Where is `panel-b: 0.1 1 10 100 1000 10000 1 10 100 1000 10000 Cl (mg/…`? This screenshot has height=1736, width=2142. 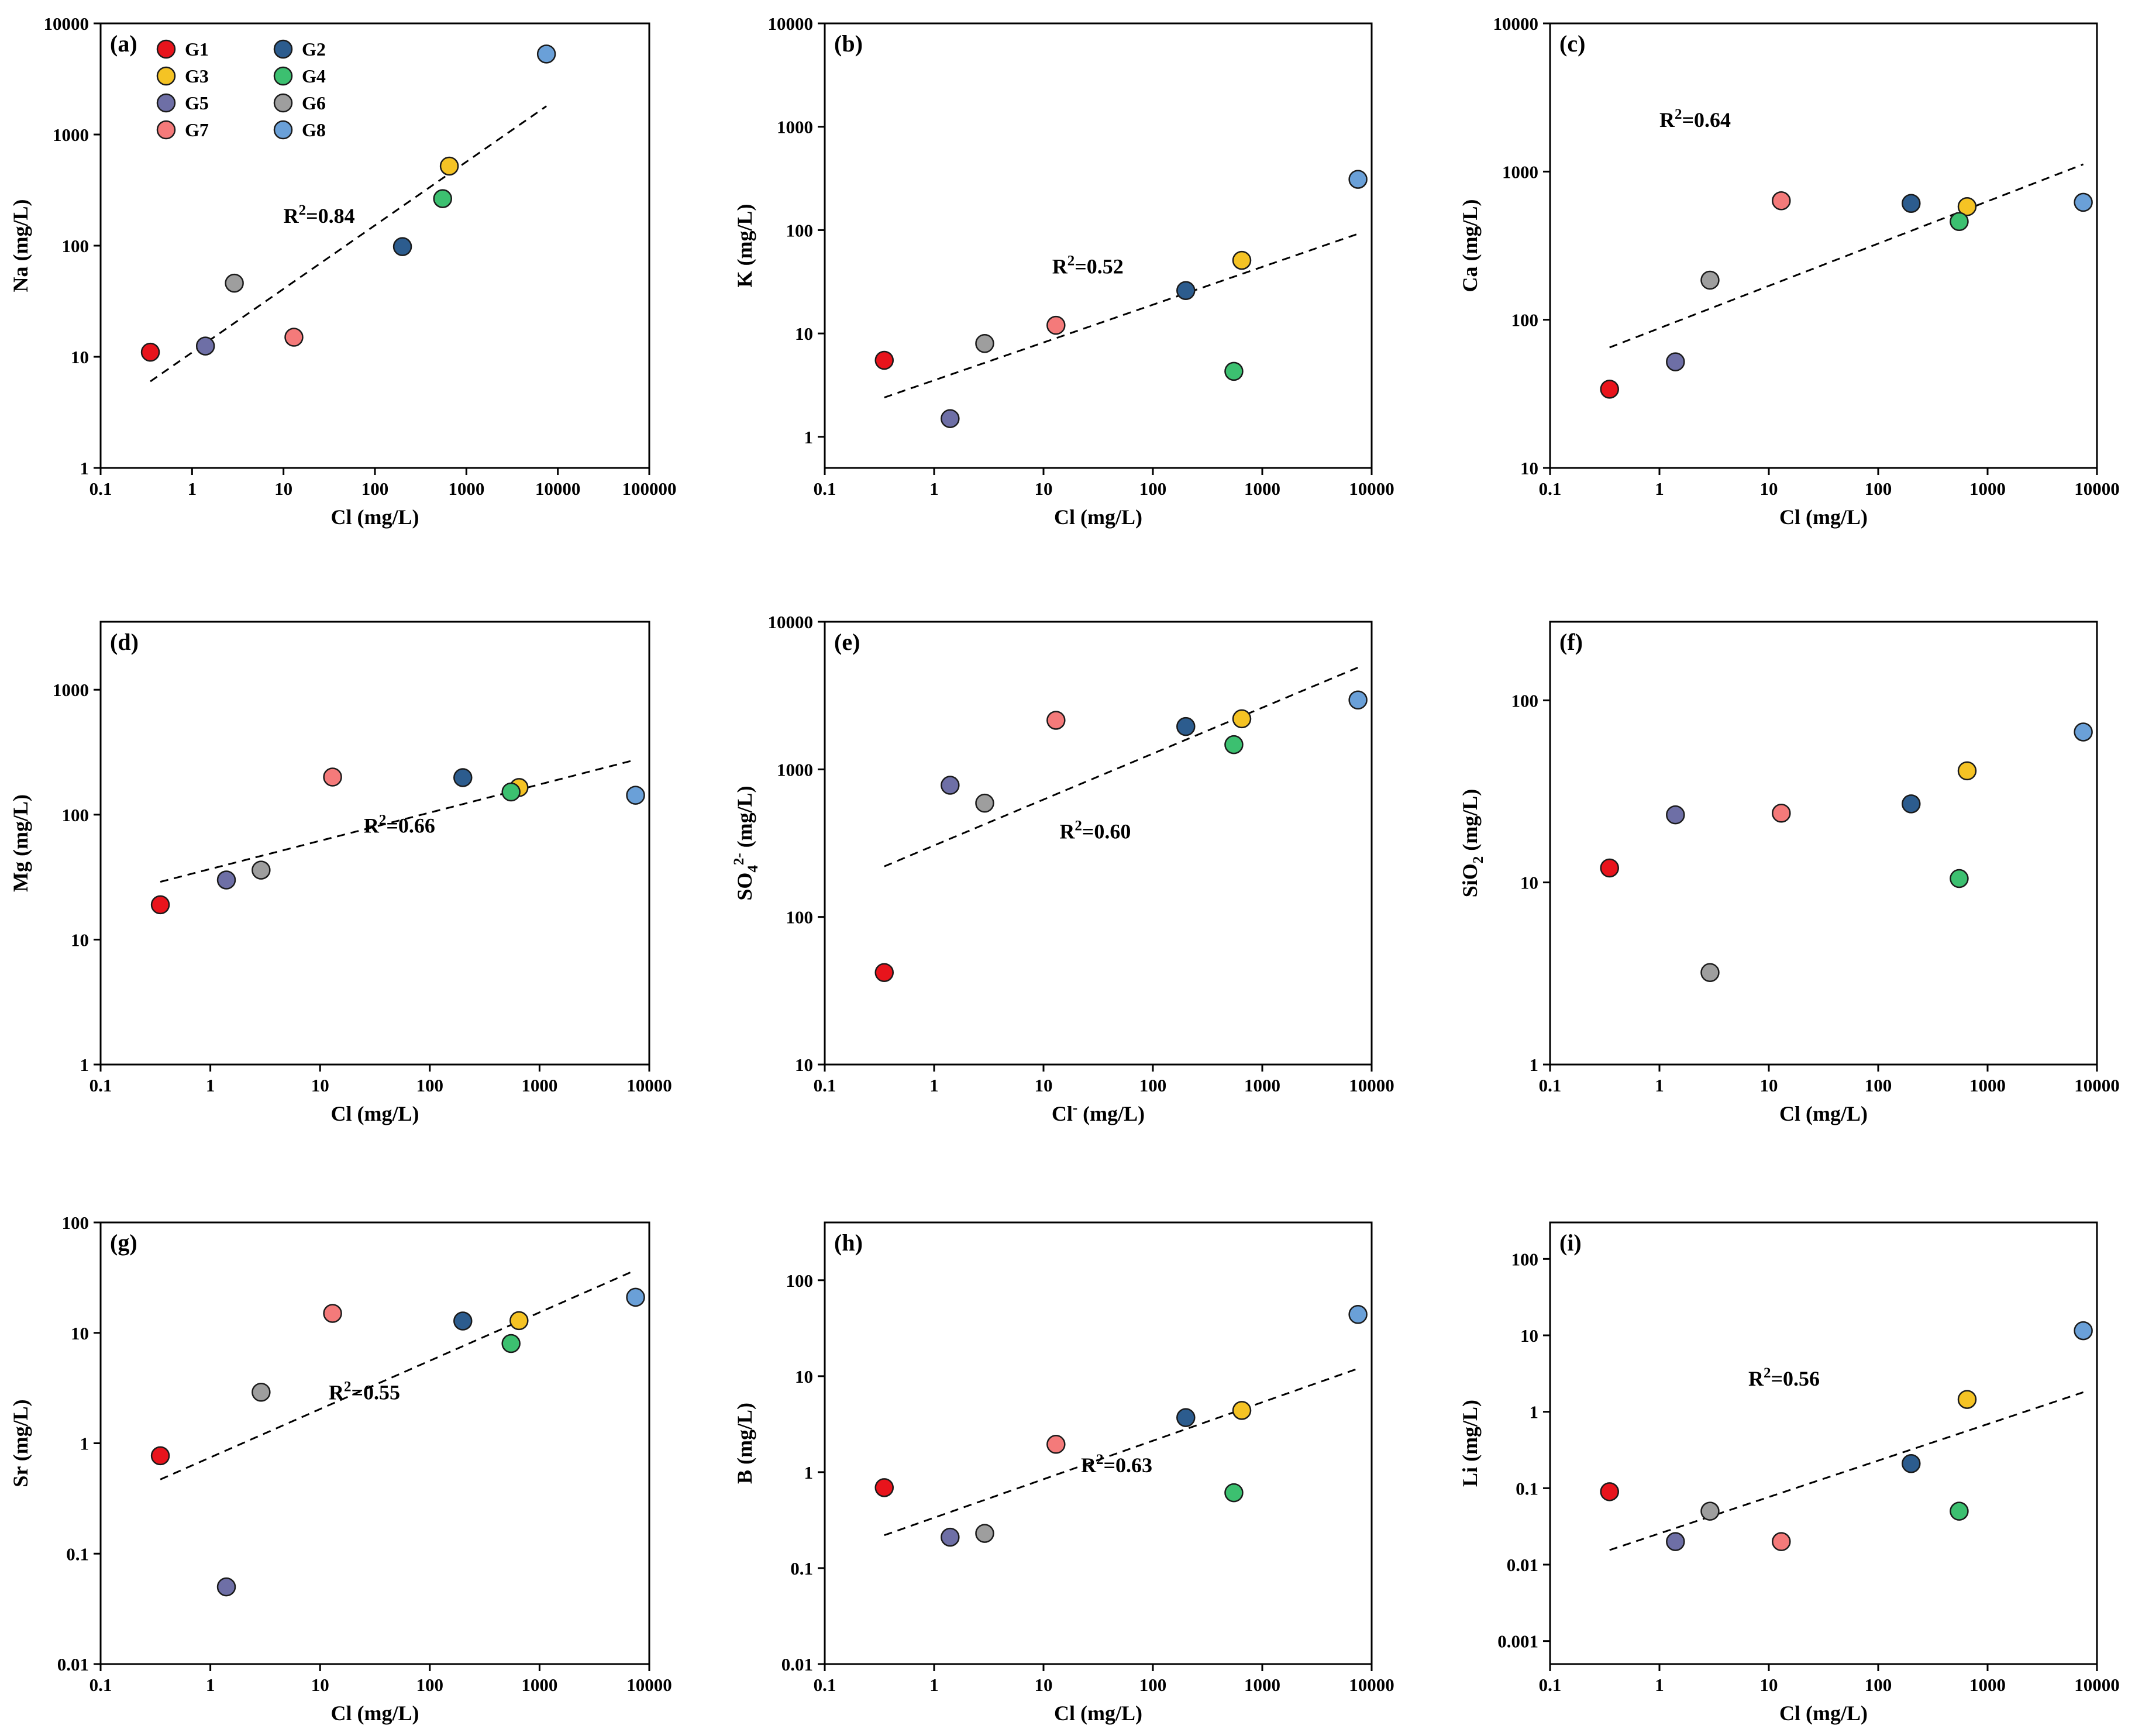 panel-b: 0.1 1 10 100 1000 10000 1 10 100 1000 10000 Cl (mg/… is located at coordinates (1063, 271).